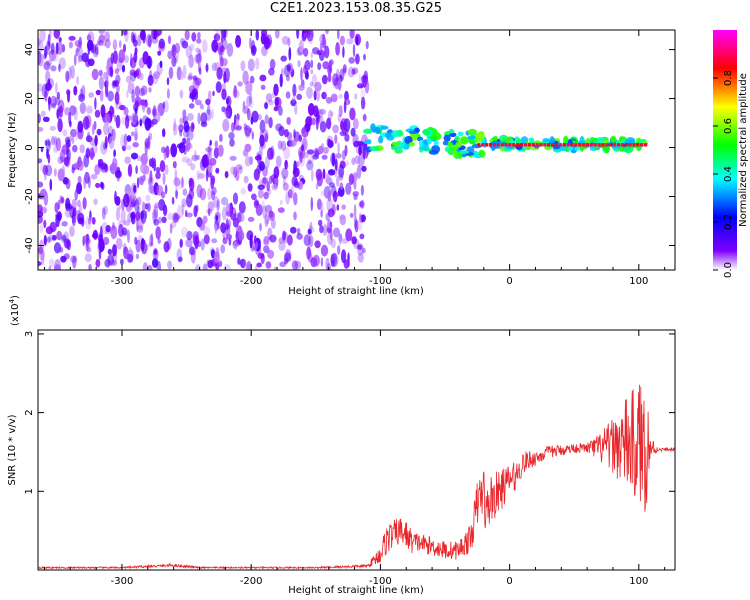  I want to click on snr-x-tick-label: 0, so click(509, 581).